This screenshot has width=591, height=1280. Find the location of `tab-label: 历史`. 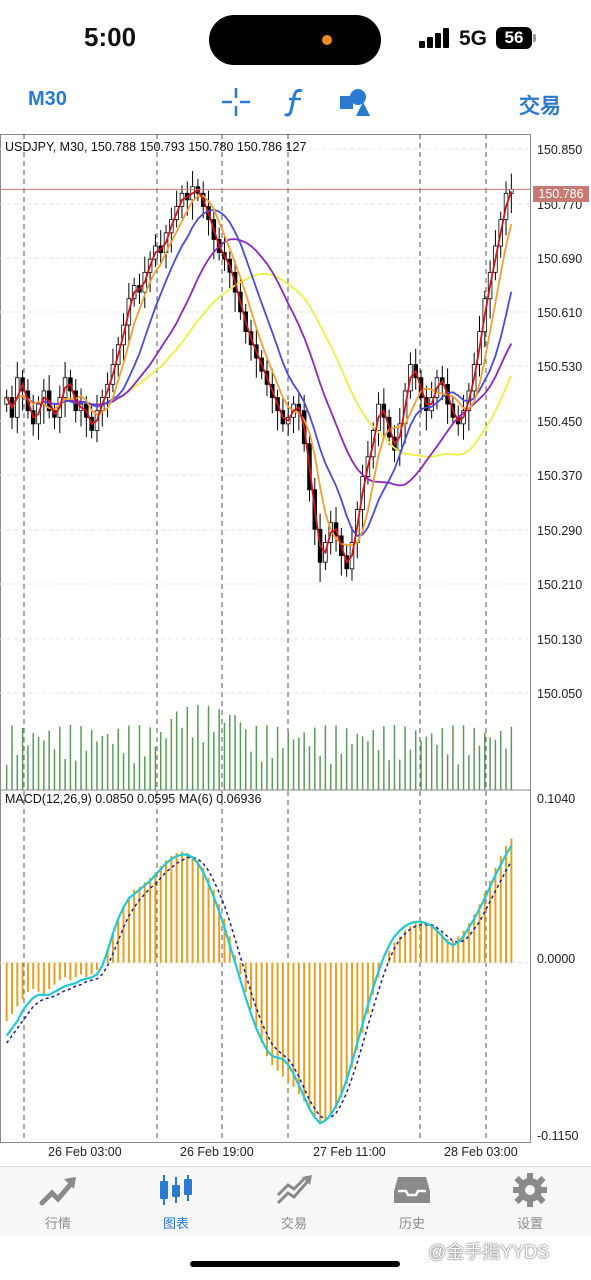

tab-label: 历史 is located at coordinates (411, 1223).